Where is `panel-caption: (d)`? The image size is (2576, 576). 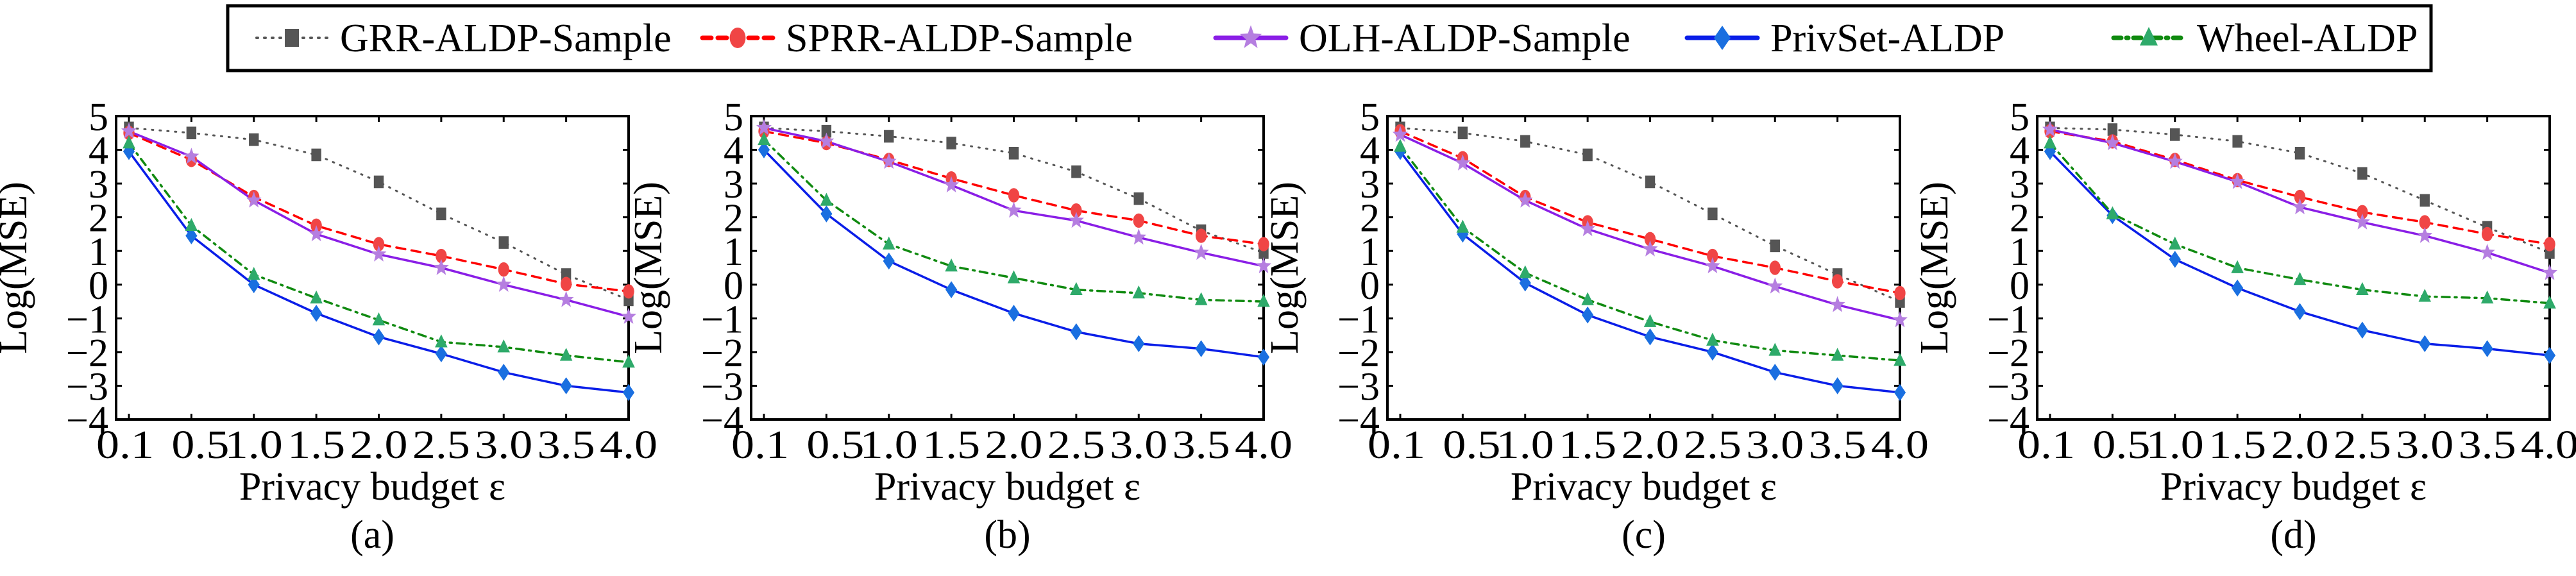 panel-caption: (d) is located at coordinates (2293, 535).